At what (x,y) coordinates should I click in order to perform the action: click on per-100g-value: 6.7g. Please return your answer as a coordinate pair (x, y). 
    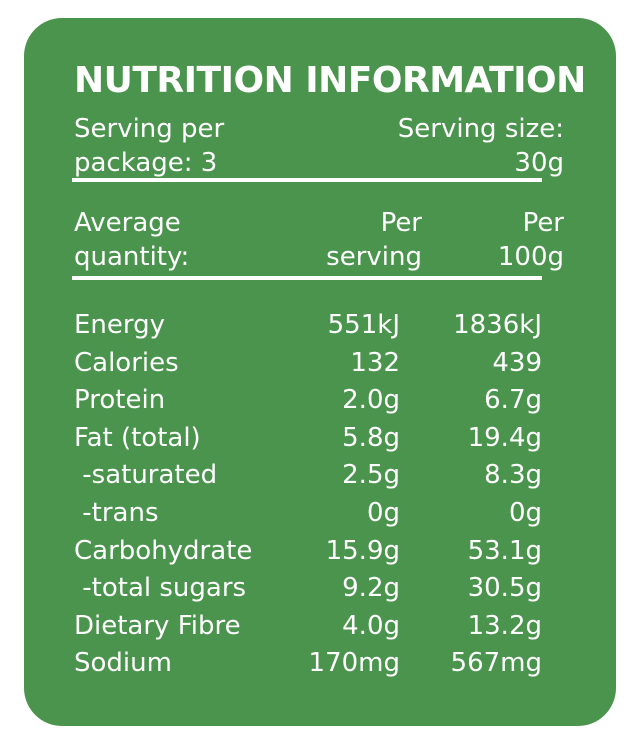
    Looking at the image, I should click on (513, 400).